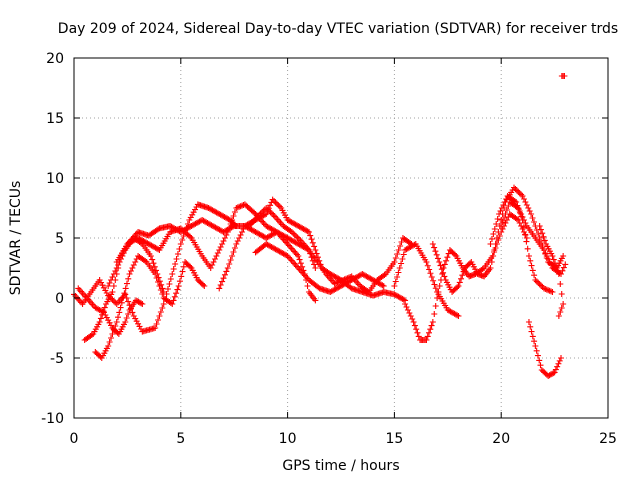 This screenshot has height=480, width=640. Describe the element at coordinates (59, 239) in the screenshot. I see `y-tick-label: 5` at that location.